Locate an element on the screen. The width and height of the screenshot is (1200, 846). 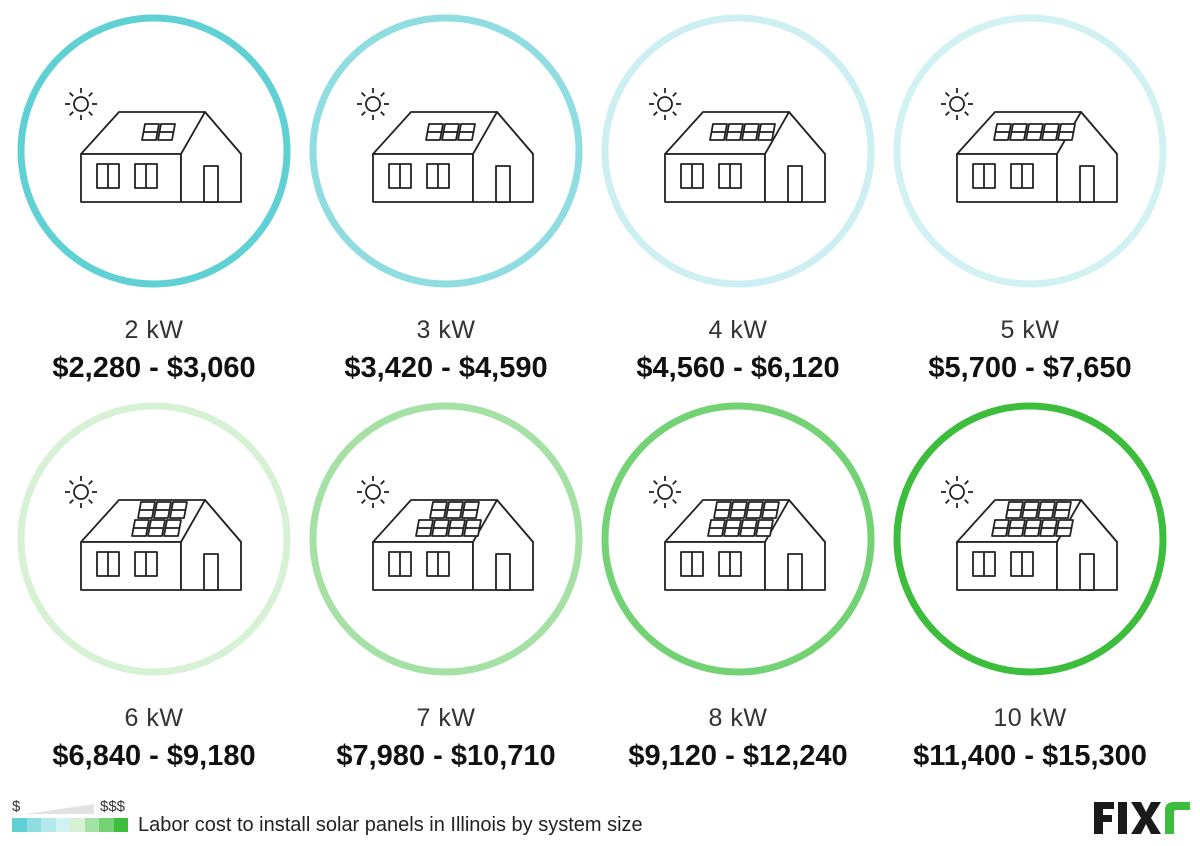
price-range-label: $2,280 - $3,060 is located at coordinates (154, 368).